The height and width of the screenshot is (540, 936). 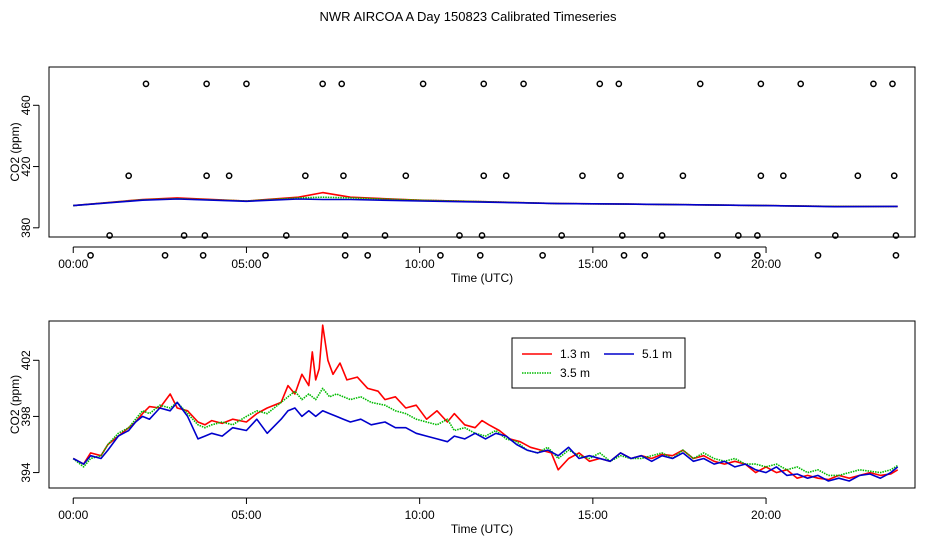 I want to click on panel2-x-tick-label: 05:00, so click(x=246, y=515).